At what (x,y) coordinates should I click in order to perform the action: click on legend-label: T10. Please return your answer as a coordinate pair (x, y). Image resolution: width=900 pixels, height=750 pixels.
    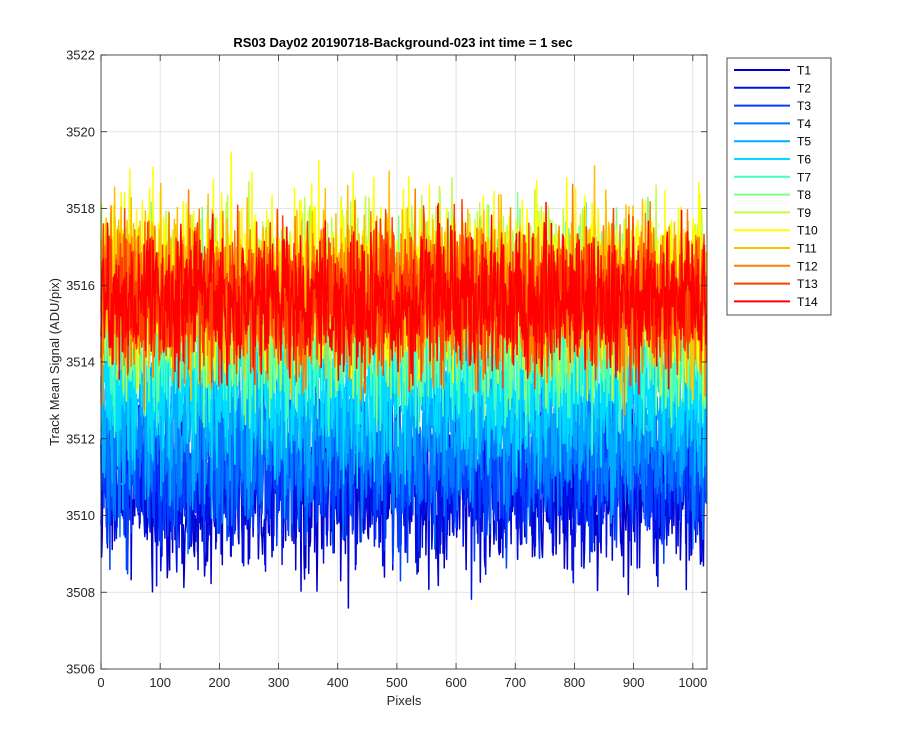
    Looking at the image, I should click on (807, 231).